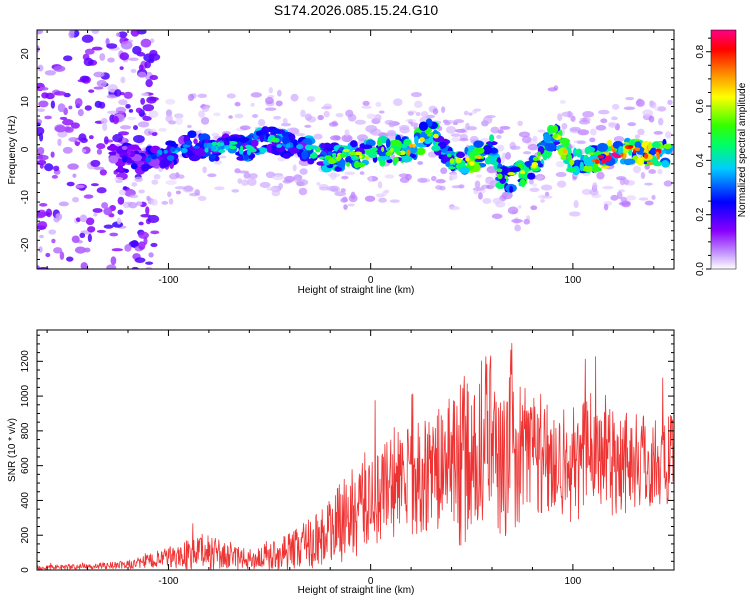  Describe the element at coordinates (356, 10) in the screenshot. I see `figure-title: S174.2026.085.15.24.G10` at that location.